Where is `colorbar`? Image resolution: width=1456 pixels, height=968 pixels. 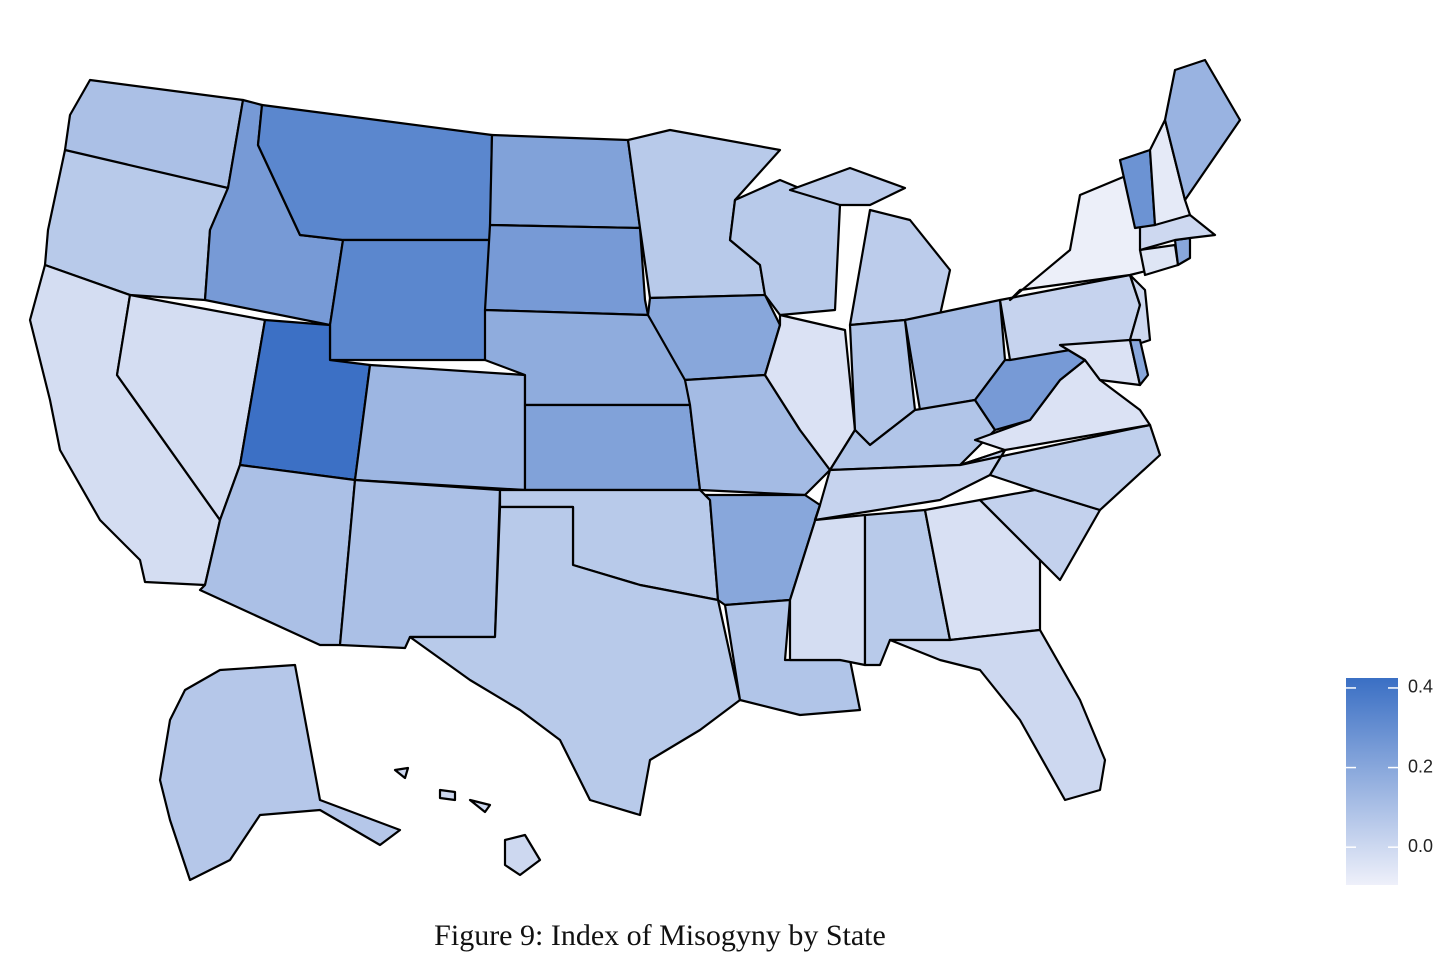 colorbar is located at coordinates (1372, 781).